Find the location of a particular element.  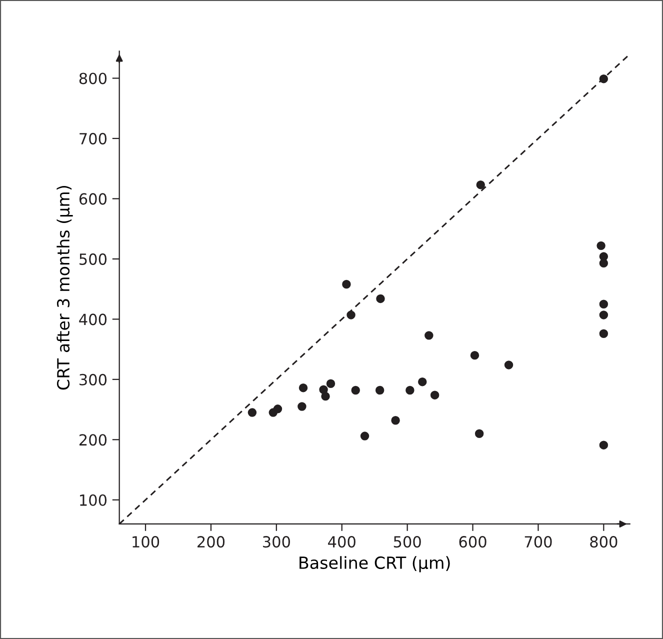

y-tick-label: 400 is located at coordinates (93, 320).